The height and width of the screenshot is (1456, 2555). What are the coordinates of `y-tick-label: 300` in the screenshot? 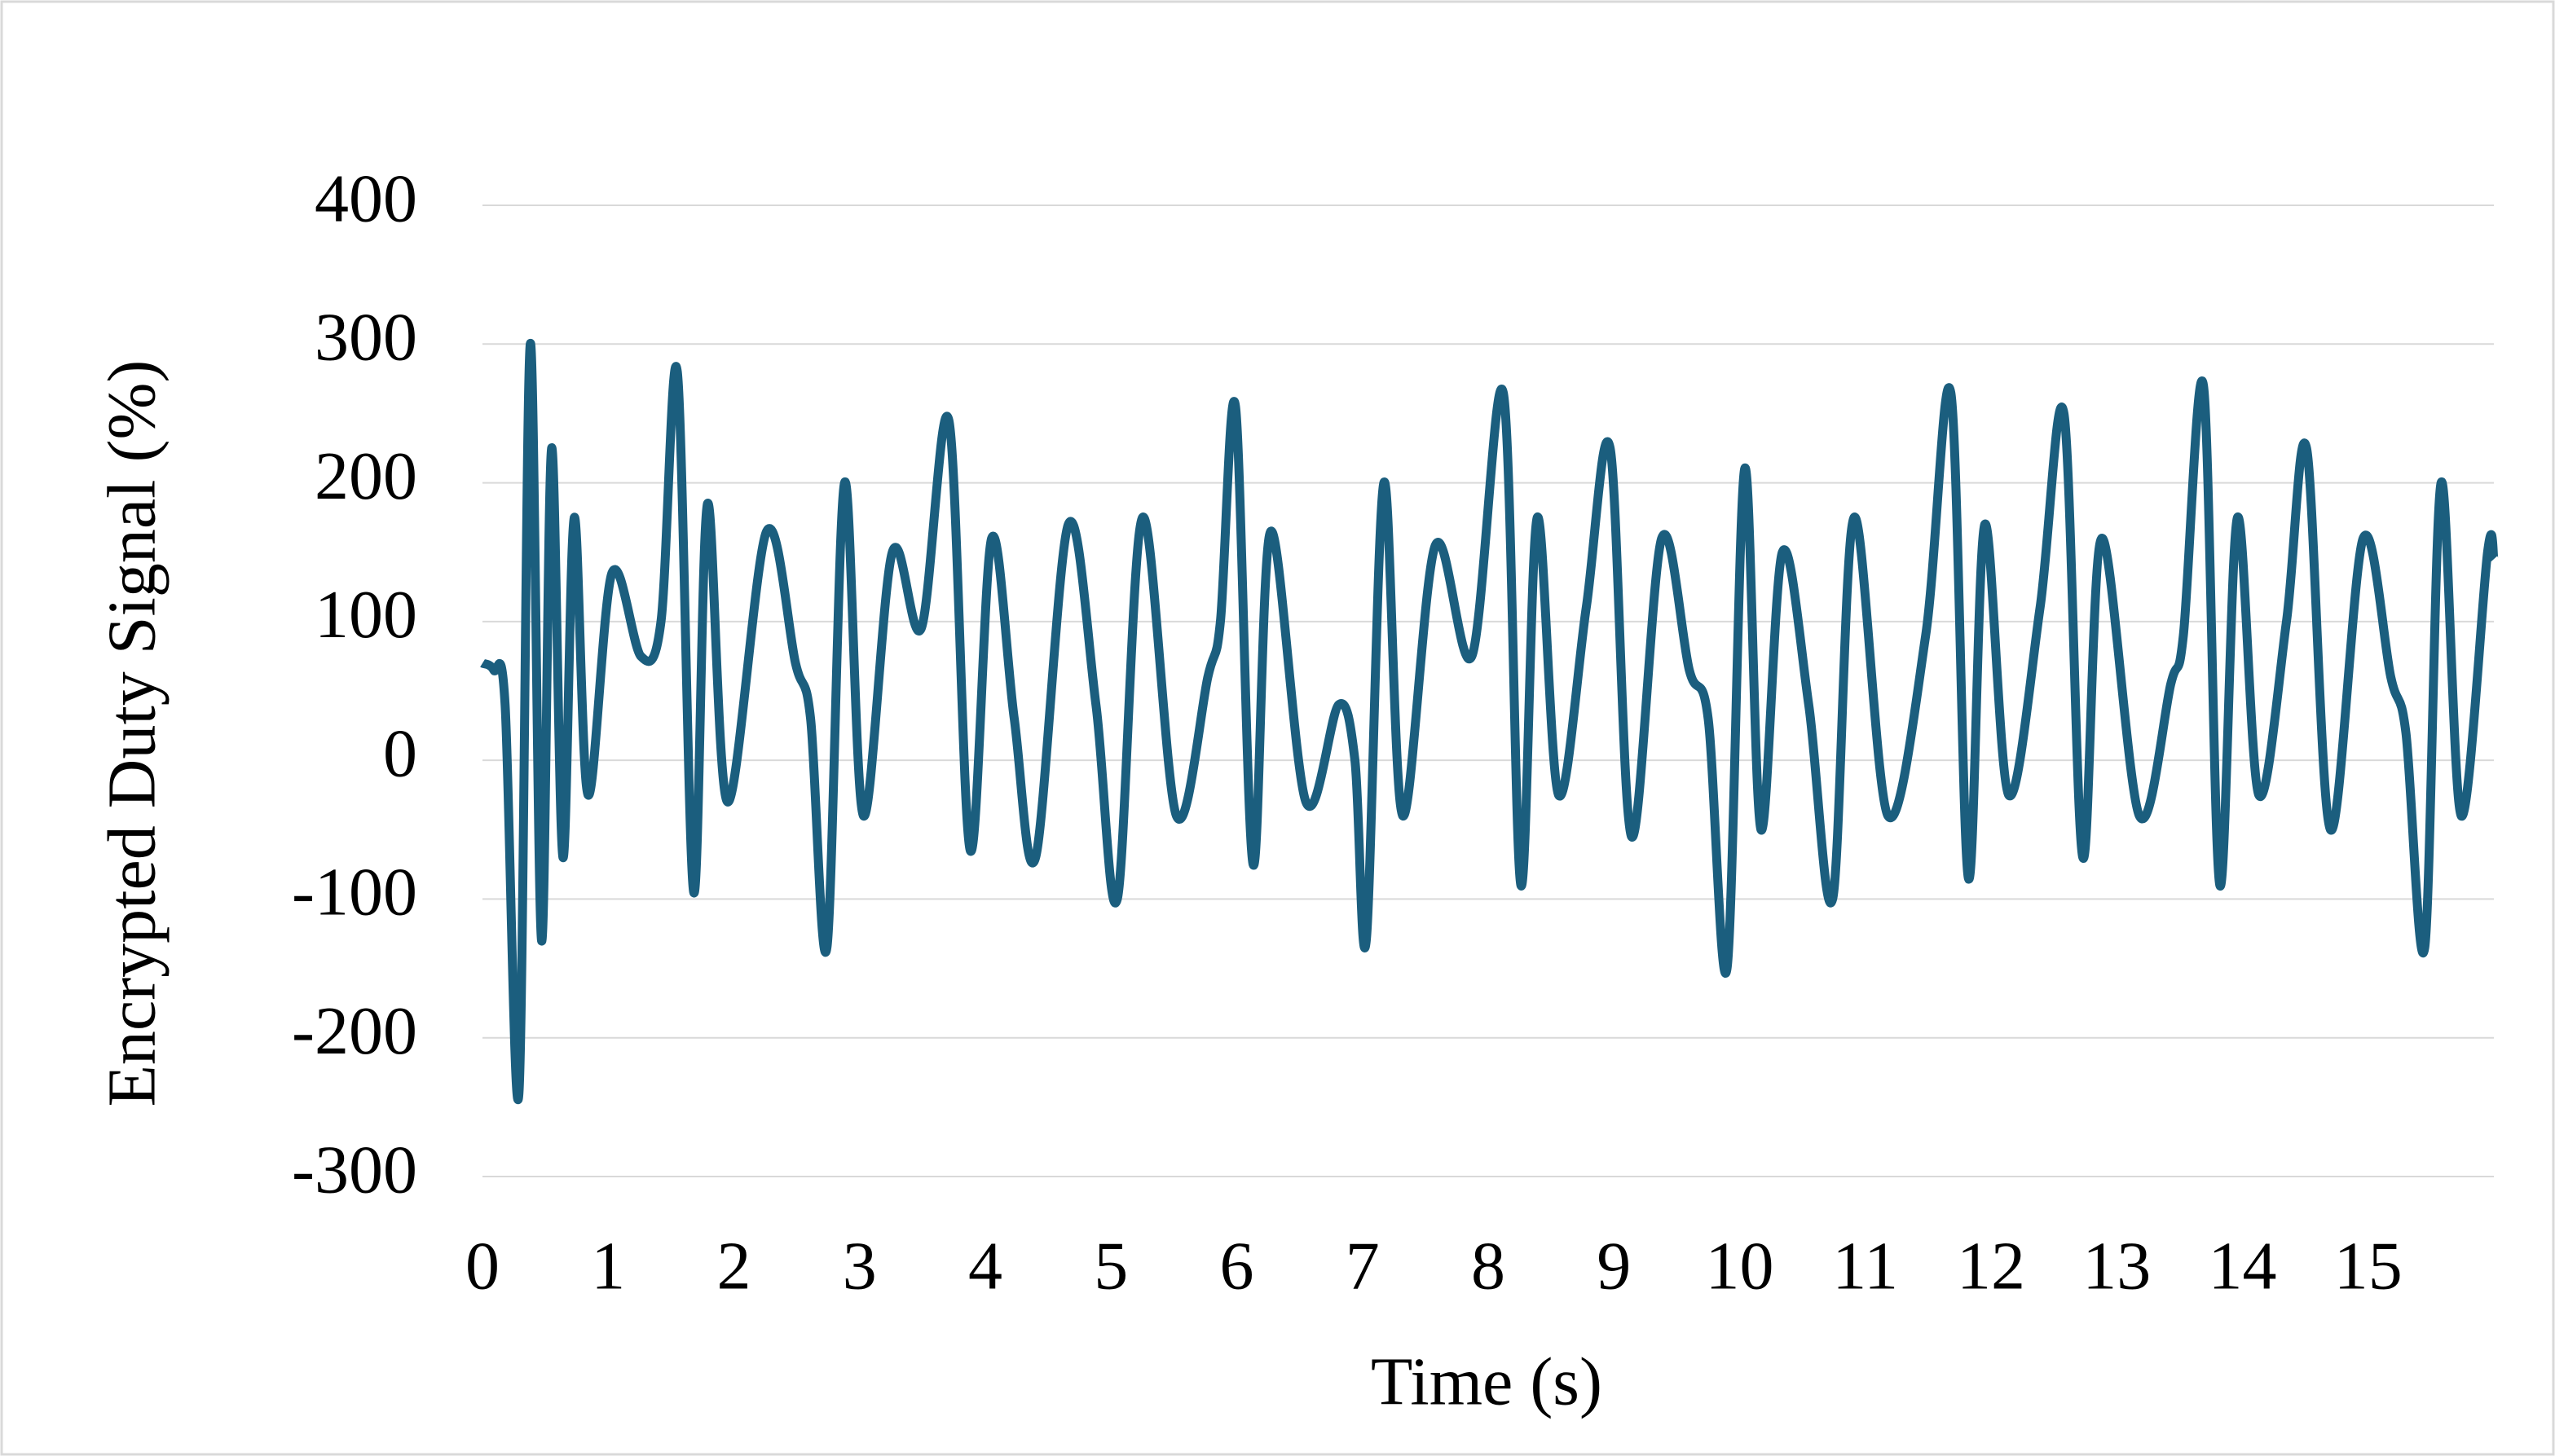 It's located at (366, 338).